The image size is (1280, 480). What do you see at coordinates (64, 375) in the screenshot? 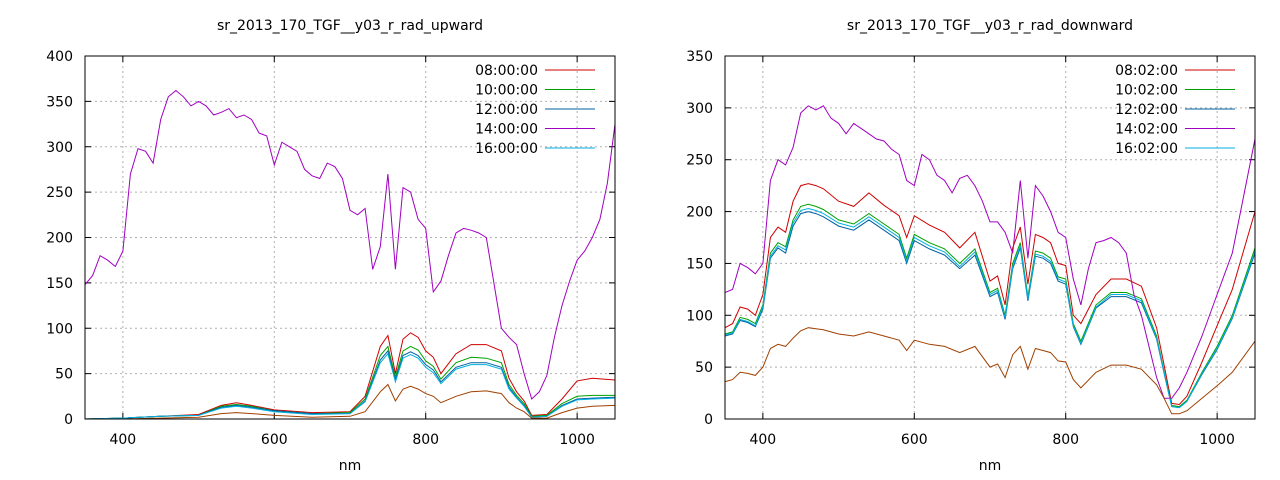
I see `up-ytick-label-1: 50` at bounding box center [64, 375].